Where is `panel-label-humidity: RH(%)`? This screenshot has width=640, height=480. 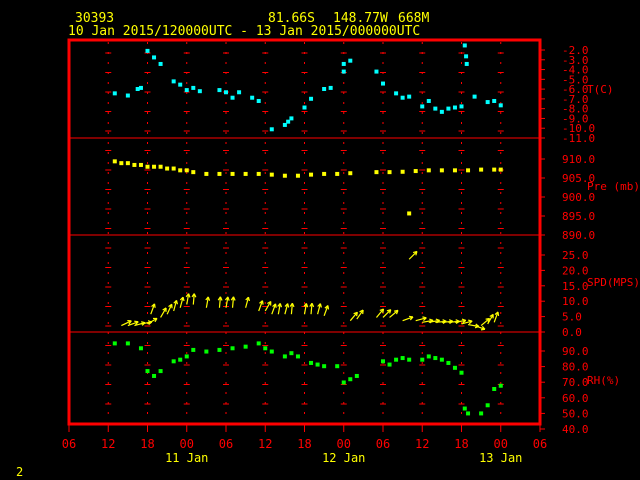 panel-label-humidity: RH(%) is located at coordinates (603, 380).